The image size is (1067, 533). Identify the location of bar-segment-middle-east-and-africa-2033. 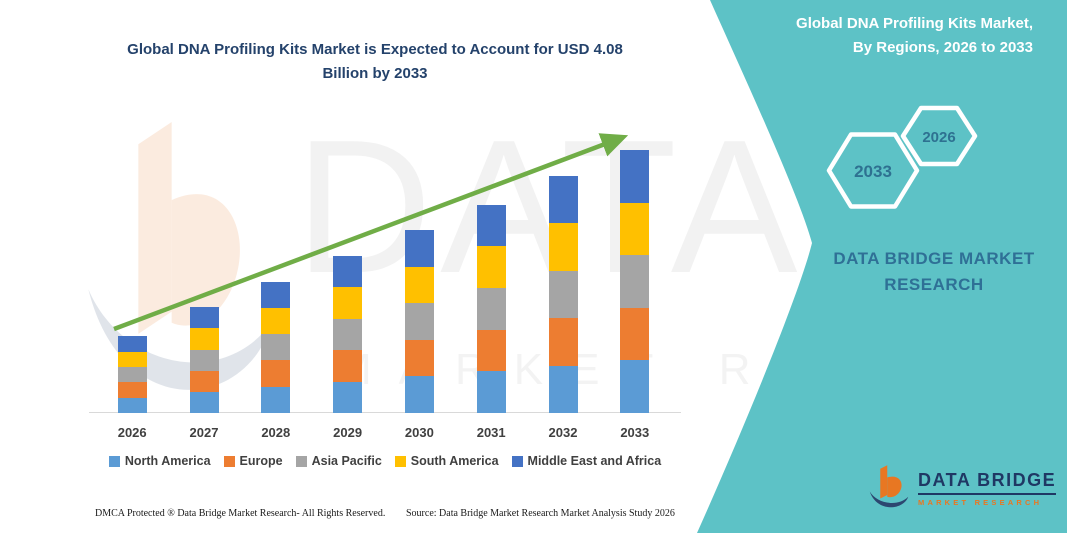
(635, 176).